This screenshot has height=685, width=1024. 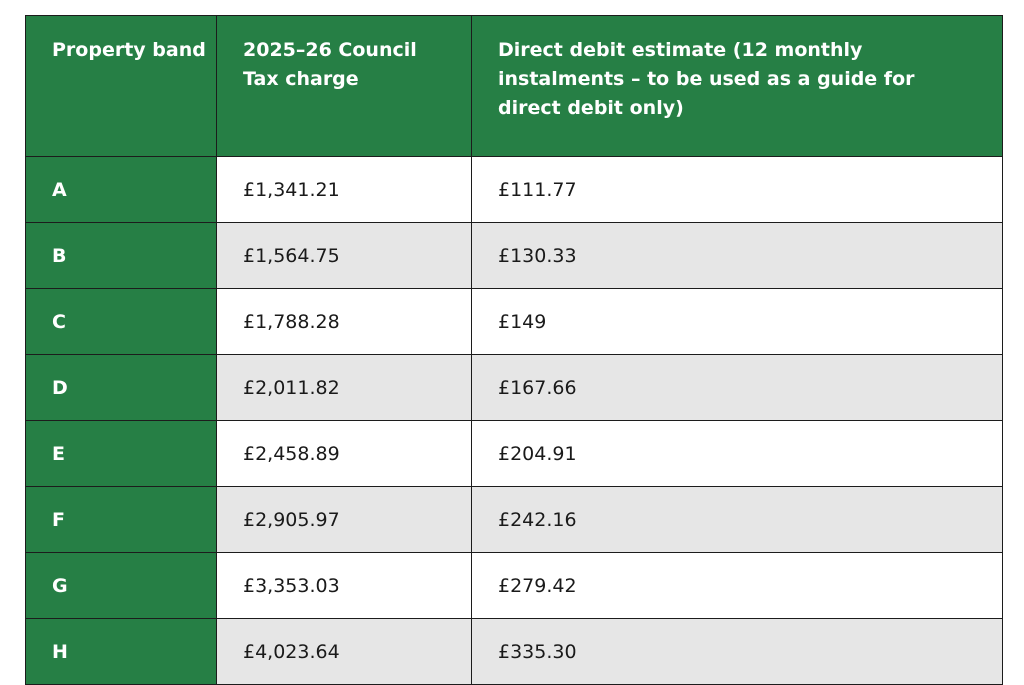 What do you see at coordinates (121, 519) in the screenshot?
I see `band-cell: F` at bounding box center [121, 519].